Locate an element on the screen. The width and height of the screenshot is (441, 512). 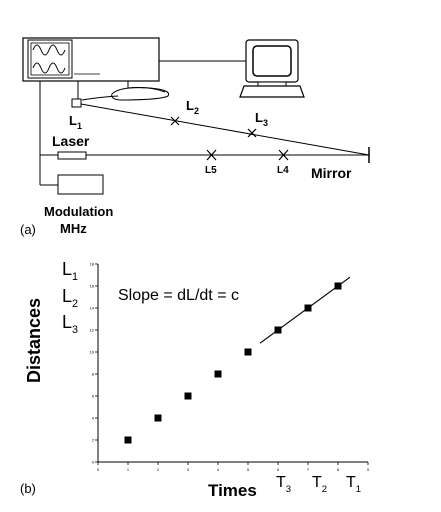
x-tick-label: 1 is located at coordinates (128, 469).